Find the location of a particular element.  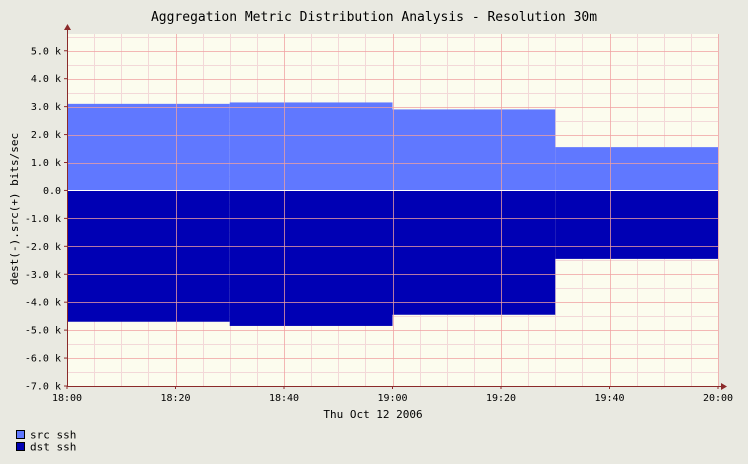

y-tick-label: -7.0 k is located at coordinates (43, 387).